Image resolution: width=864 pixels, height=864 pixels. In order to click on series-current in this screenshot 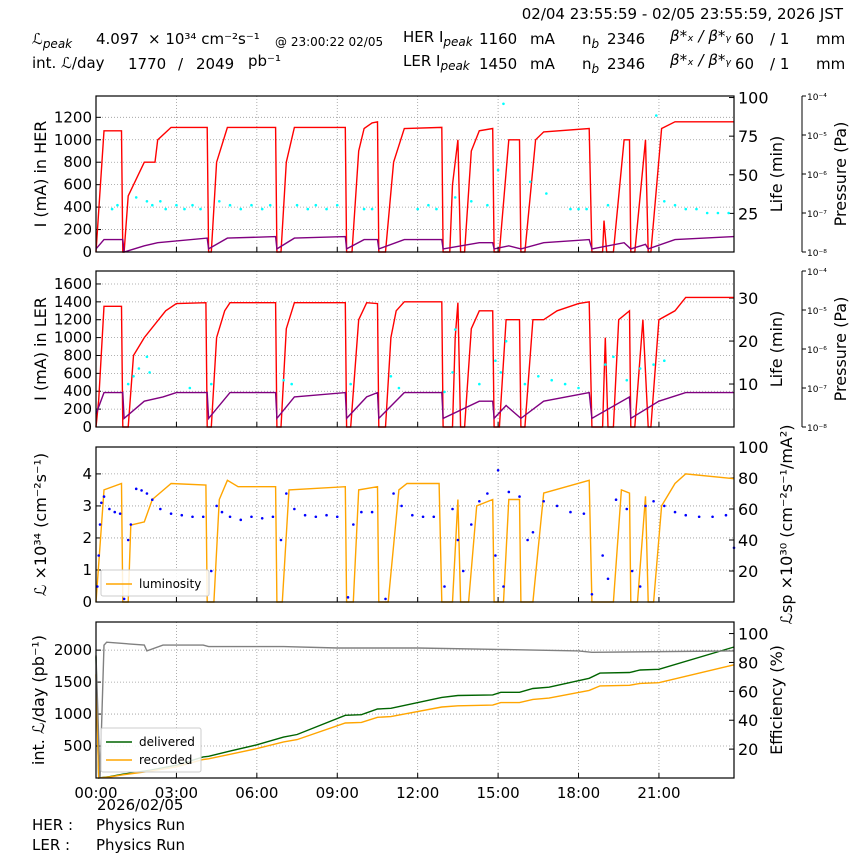, I will do `click(414, 362)`.